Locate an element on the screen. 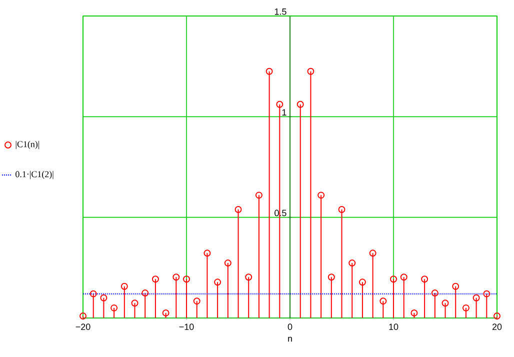 The width and height of the screenshot is (514, 357). y-tick-label: 1 is located at coordinates (284, 112).